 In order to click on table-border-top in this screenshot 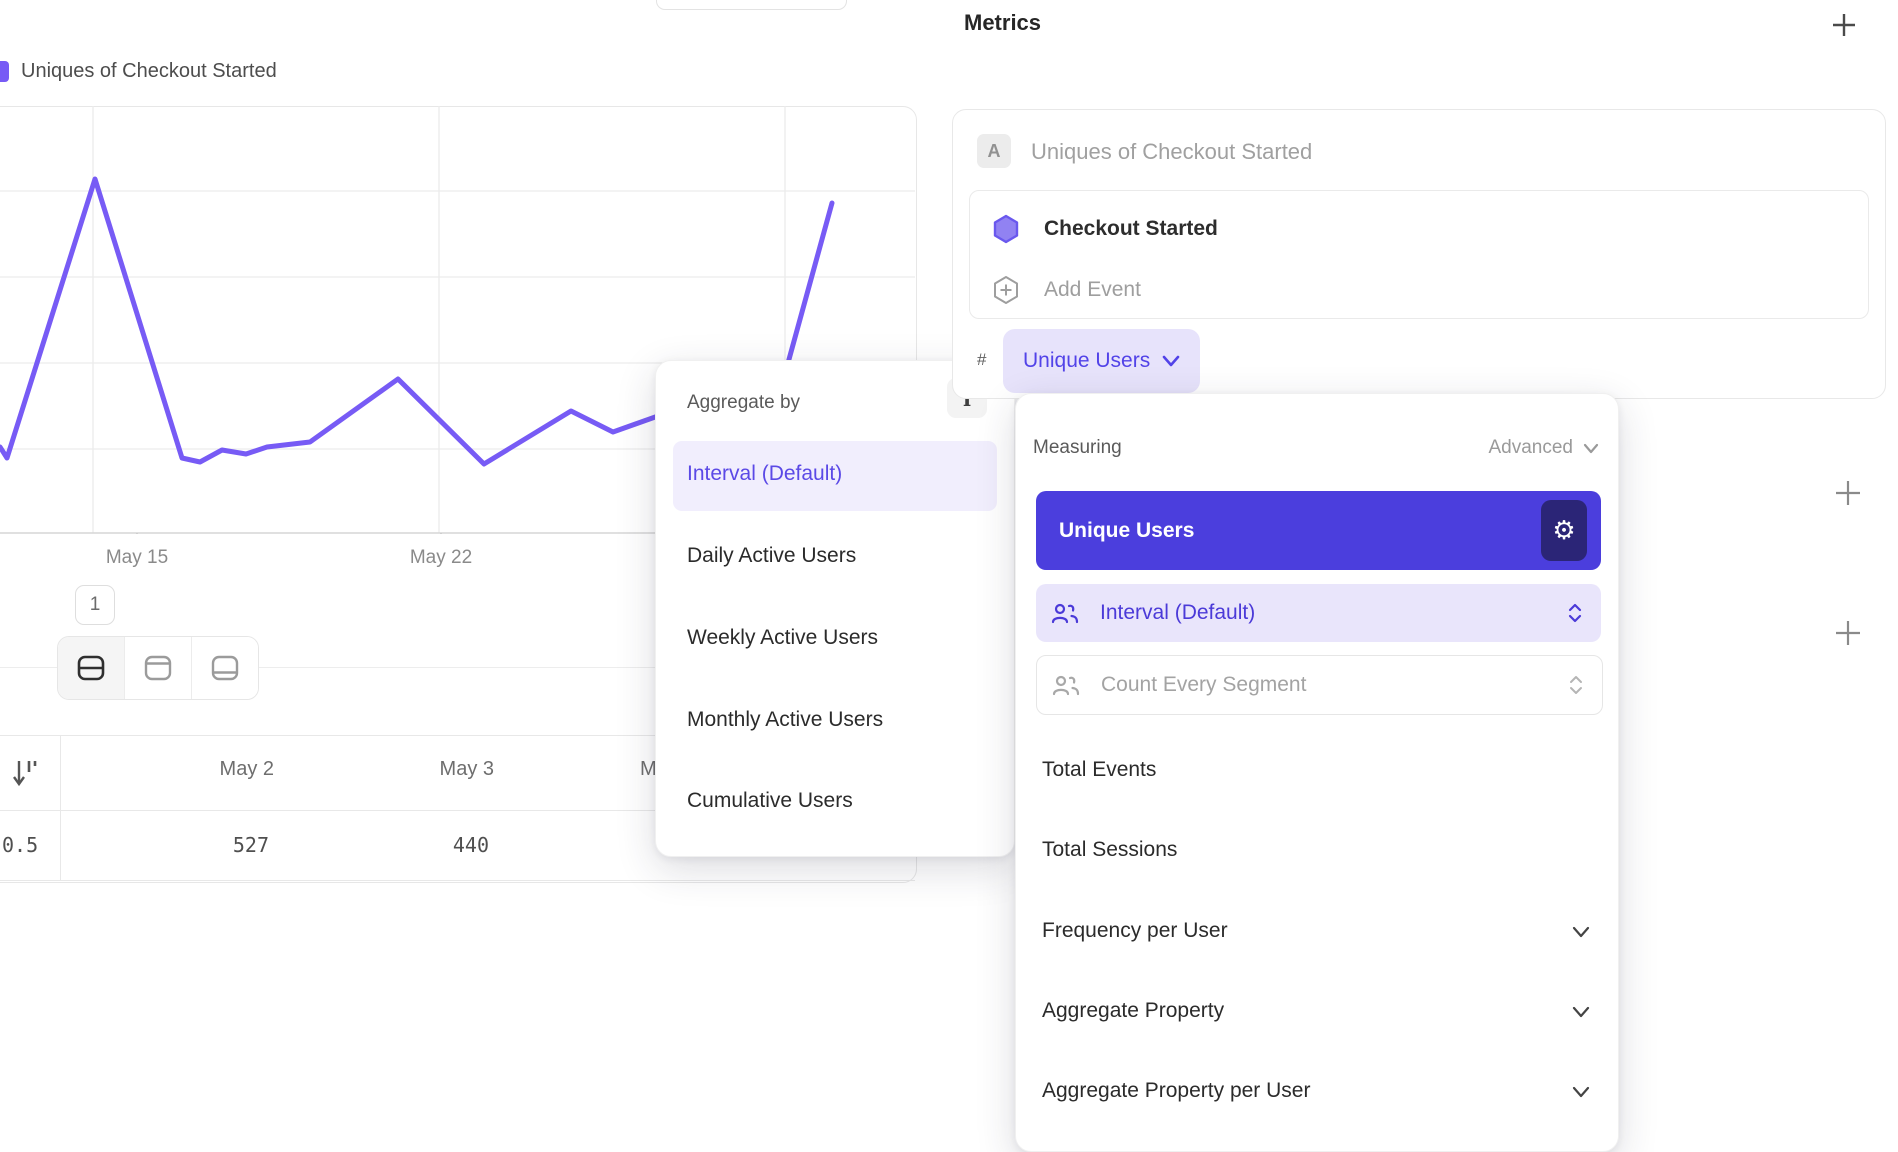, I will do `click(457, 735)`.